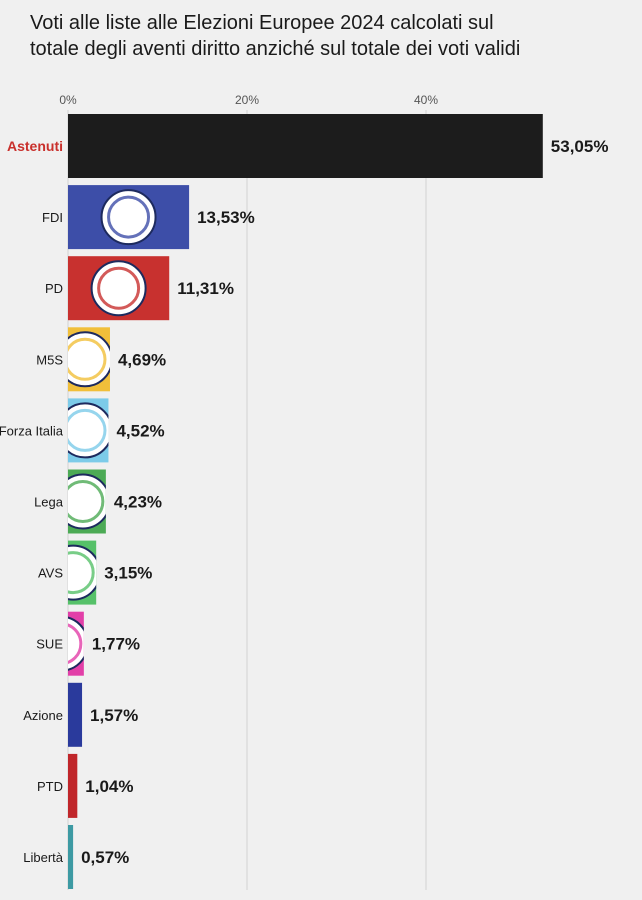 This screenshot has width=642, height=900. Describe the element at coordinates (88, 643) in the screenshot. I see `bar-row: SUE 1,77%` at that location.